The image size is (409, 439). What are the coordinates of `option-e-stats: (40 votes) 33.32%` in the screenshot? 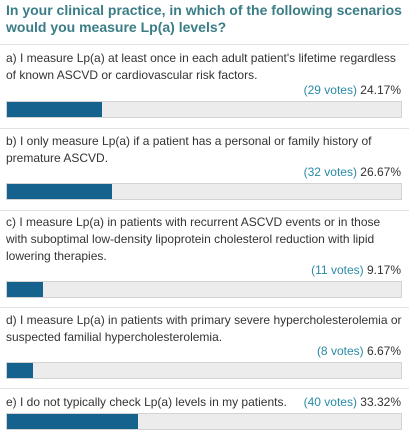 It's located at (352, 402).